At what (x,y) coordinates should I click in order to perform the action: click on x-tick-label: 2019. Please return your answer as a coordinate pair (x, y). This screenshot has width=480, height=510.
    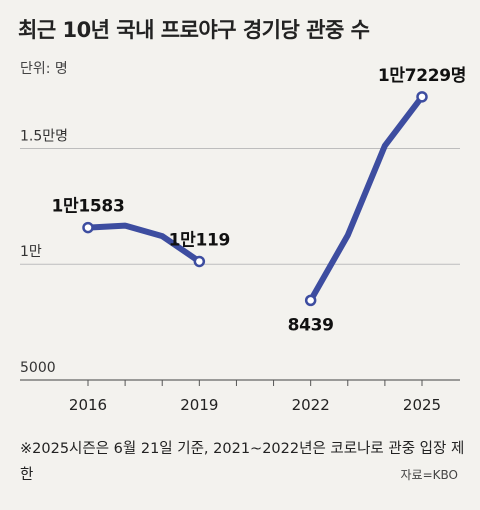
    Looking at the image, I should click on (199, 405).